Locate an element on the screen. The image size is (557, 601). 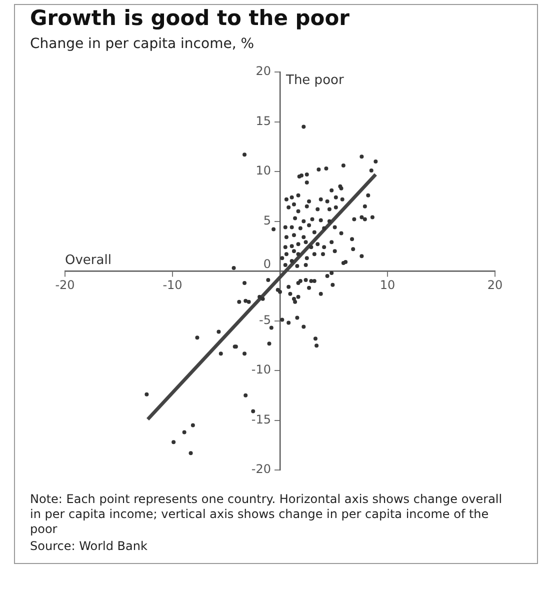
x-tick-label: 10 is located at coordinates (388, 285).